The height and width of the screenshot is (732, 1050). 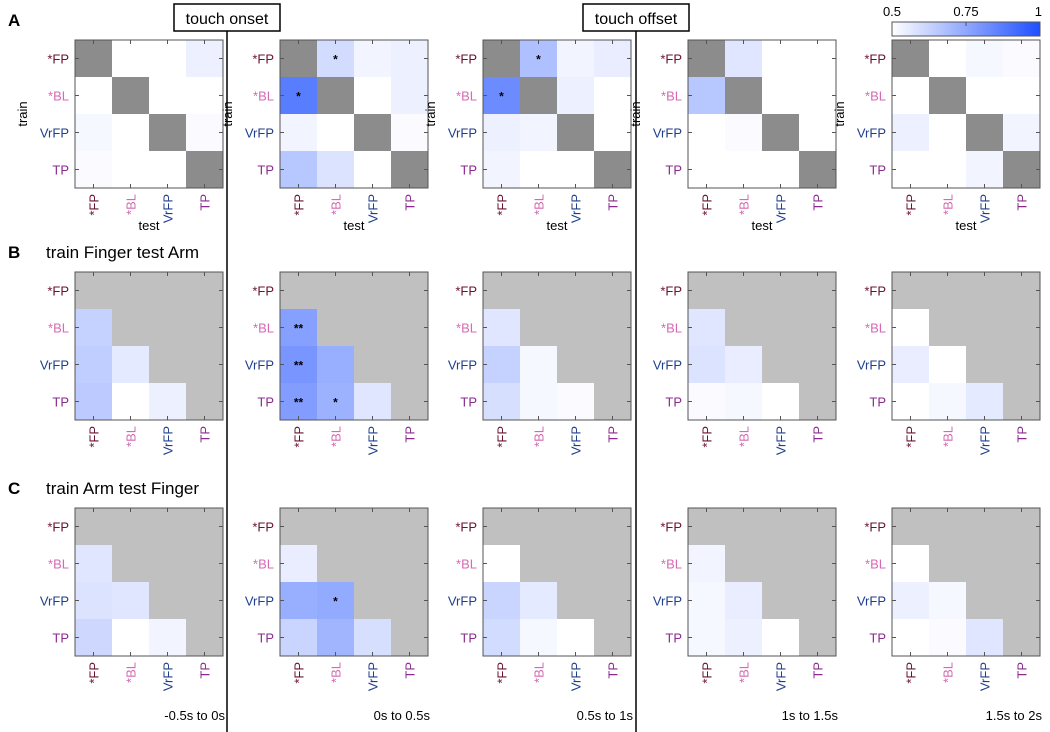 What do you see at coordinates (636, 17) in the screenshot?
I see `event-box` at bounding box center [636, 17].